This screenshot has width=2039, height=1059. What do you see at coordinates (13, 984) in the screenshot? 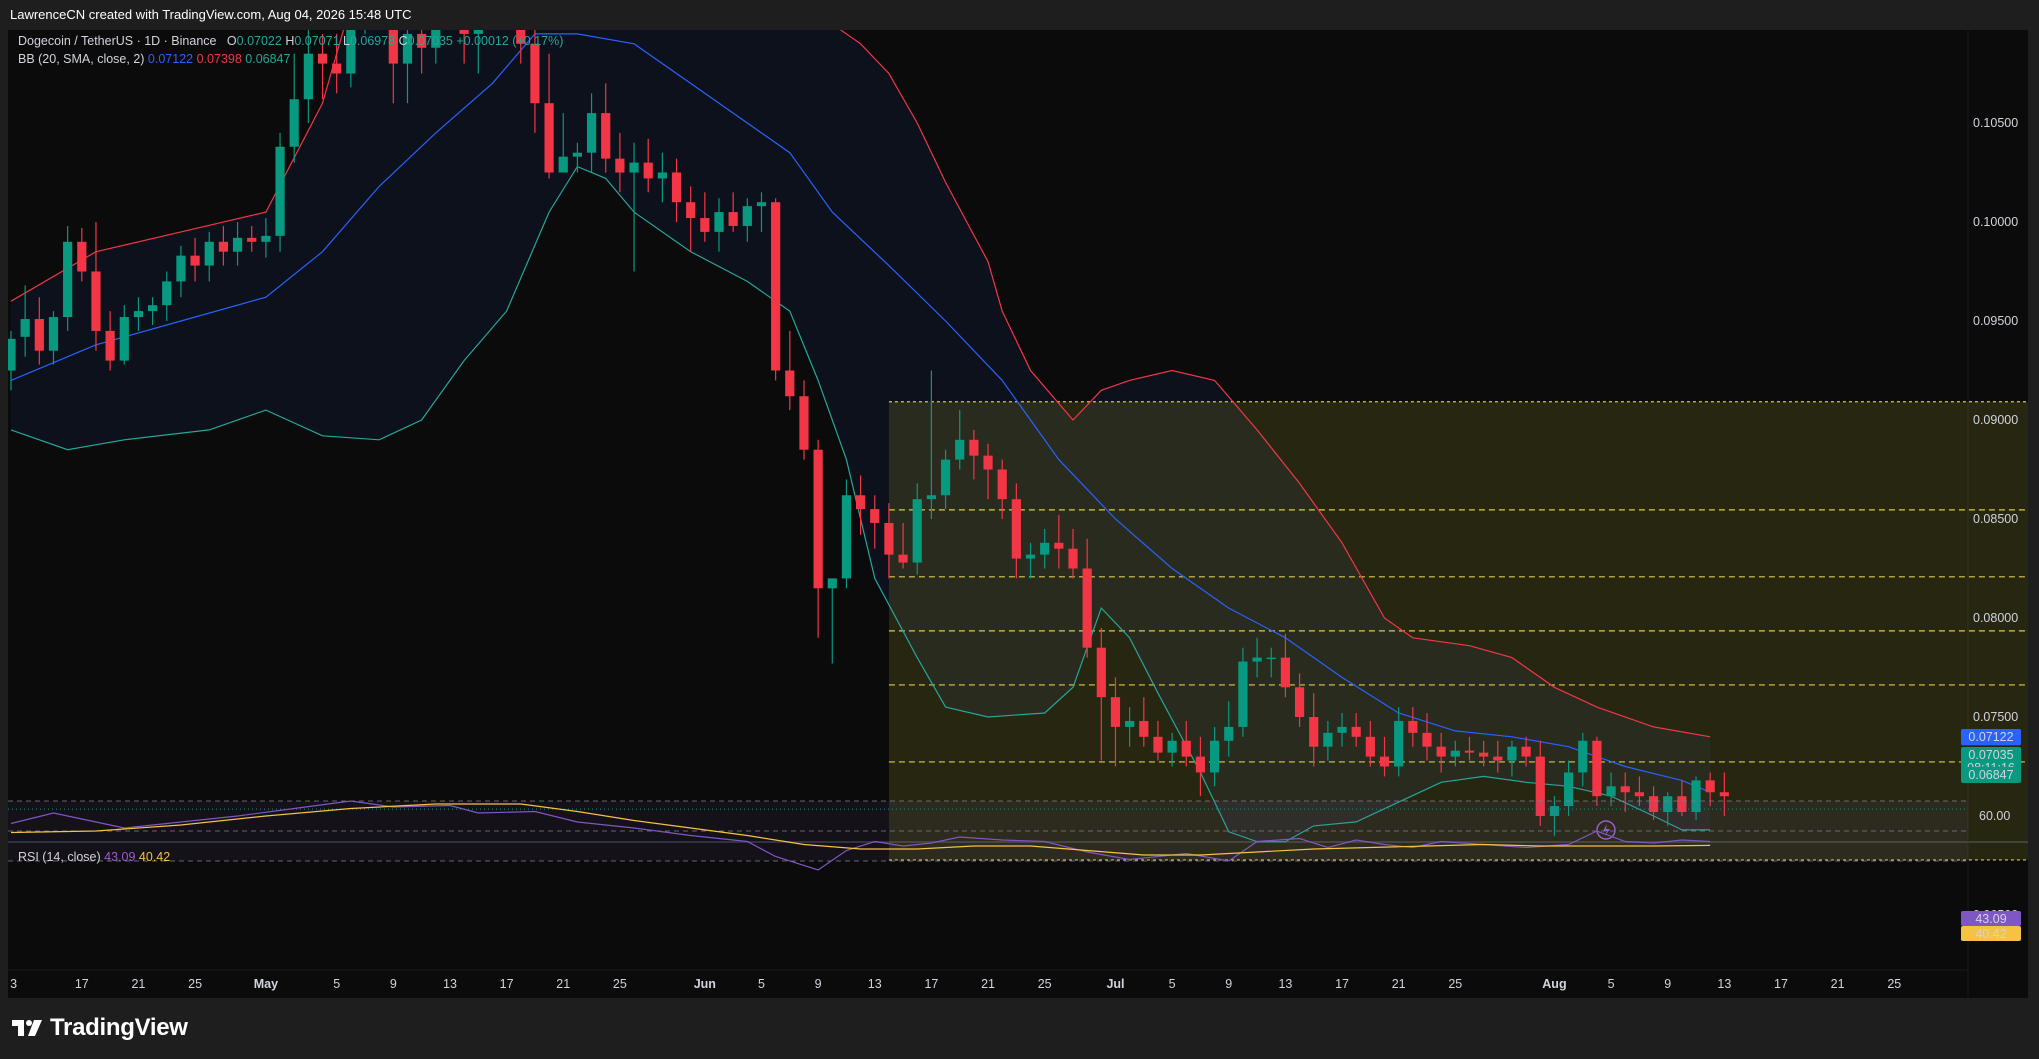
I see `time-axis-tick: 3` at bounding box center [13, 984].